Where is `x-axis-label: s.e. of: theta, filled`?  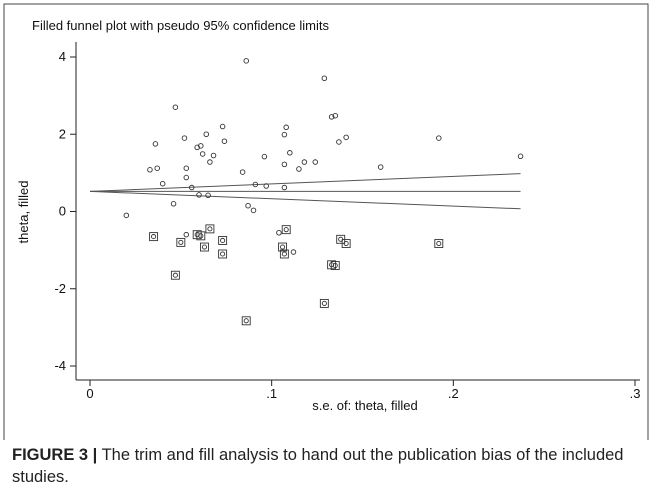 x-axis-label: s.e. of: theta, filled is located at coordinates (365, 405).